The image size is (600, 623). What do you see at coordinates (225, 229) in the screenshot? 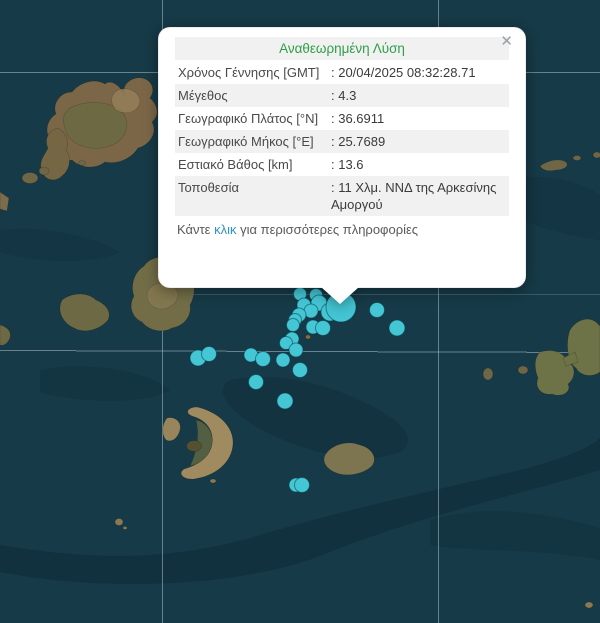
I see `more-info-link: κλικ` at bounding box center [225, 229].